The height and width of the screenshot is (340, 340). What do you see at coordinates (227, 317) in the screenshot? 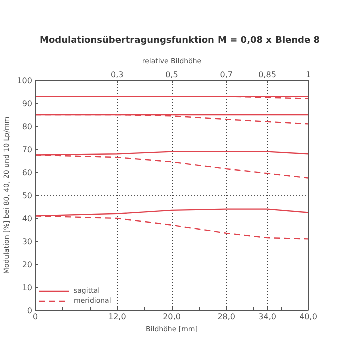
I see `x-tick-label: 28,0` at bounding box center [227, 317].